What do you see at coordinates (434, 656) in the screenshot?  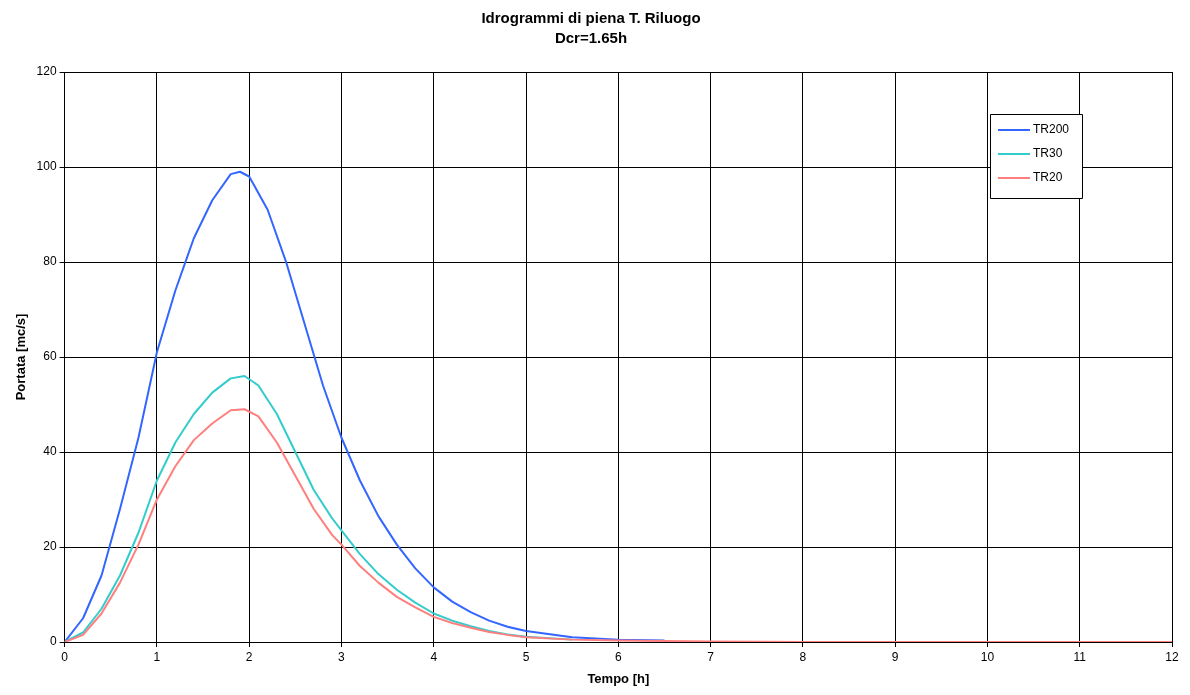 I see `x-tick-label: 4` at bounding box center [434, 656].